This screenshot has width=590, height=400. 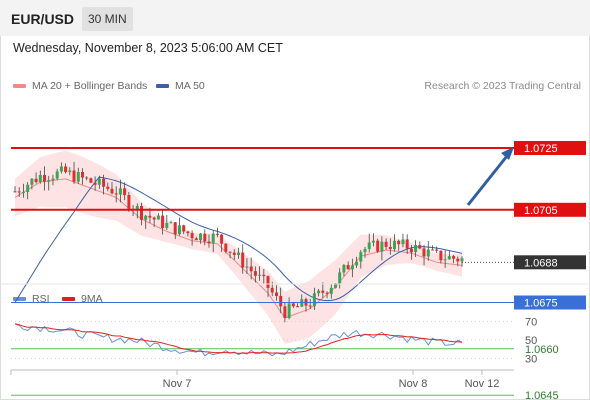 What do you see at coordinates (541, 304) in the screenshot?
I see `level-label-2: 1.0675` at bounding box center [541, 304].